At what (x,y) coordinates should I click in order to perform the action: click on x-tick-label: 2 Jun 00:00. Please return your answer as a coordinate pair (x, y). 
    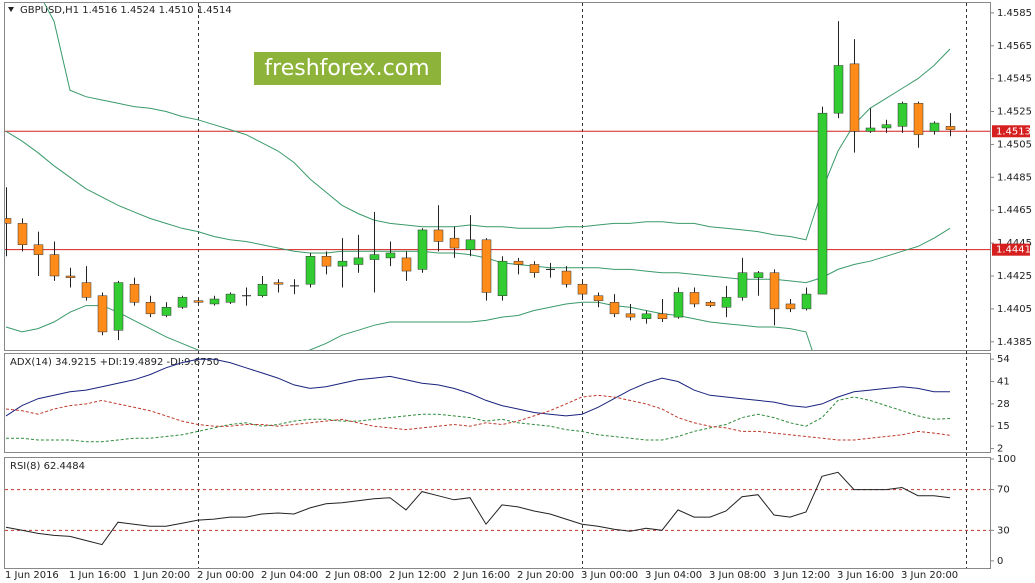
    Looking at the image, I should click on (225, 575).